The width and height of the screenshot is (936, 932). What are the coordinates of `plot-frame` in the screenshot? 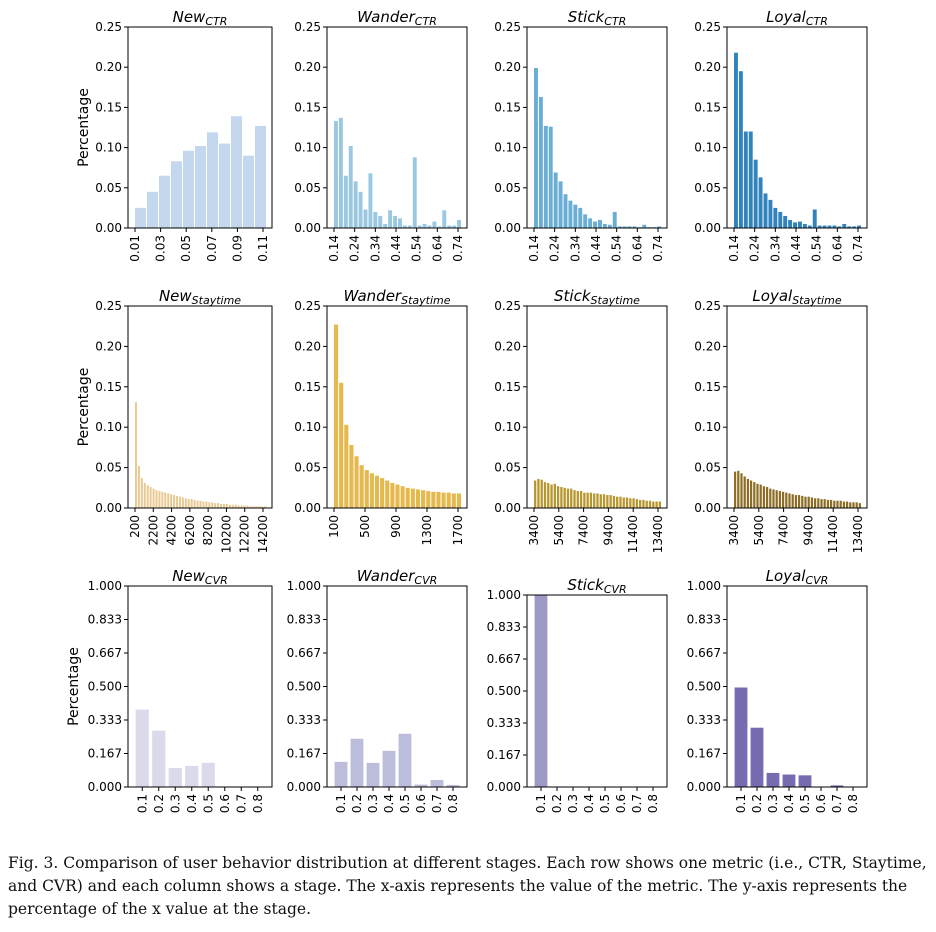 It's located at (397, 127).